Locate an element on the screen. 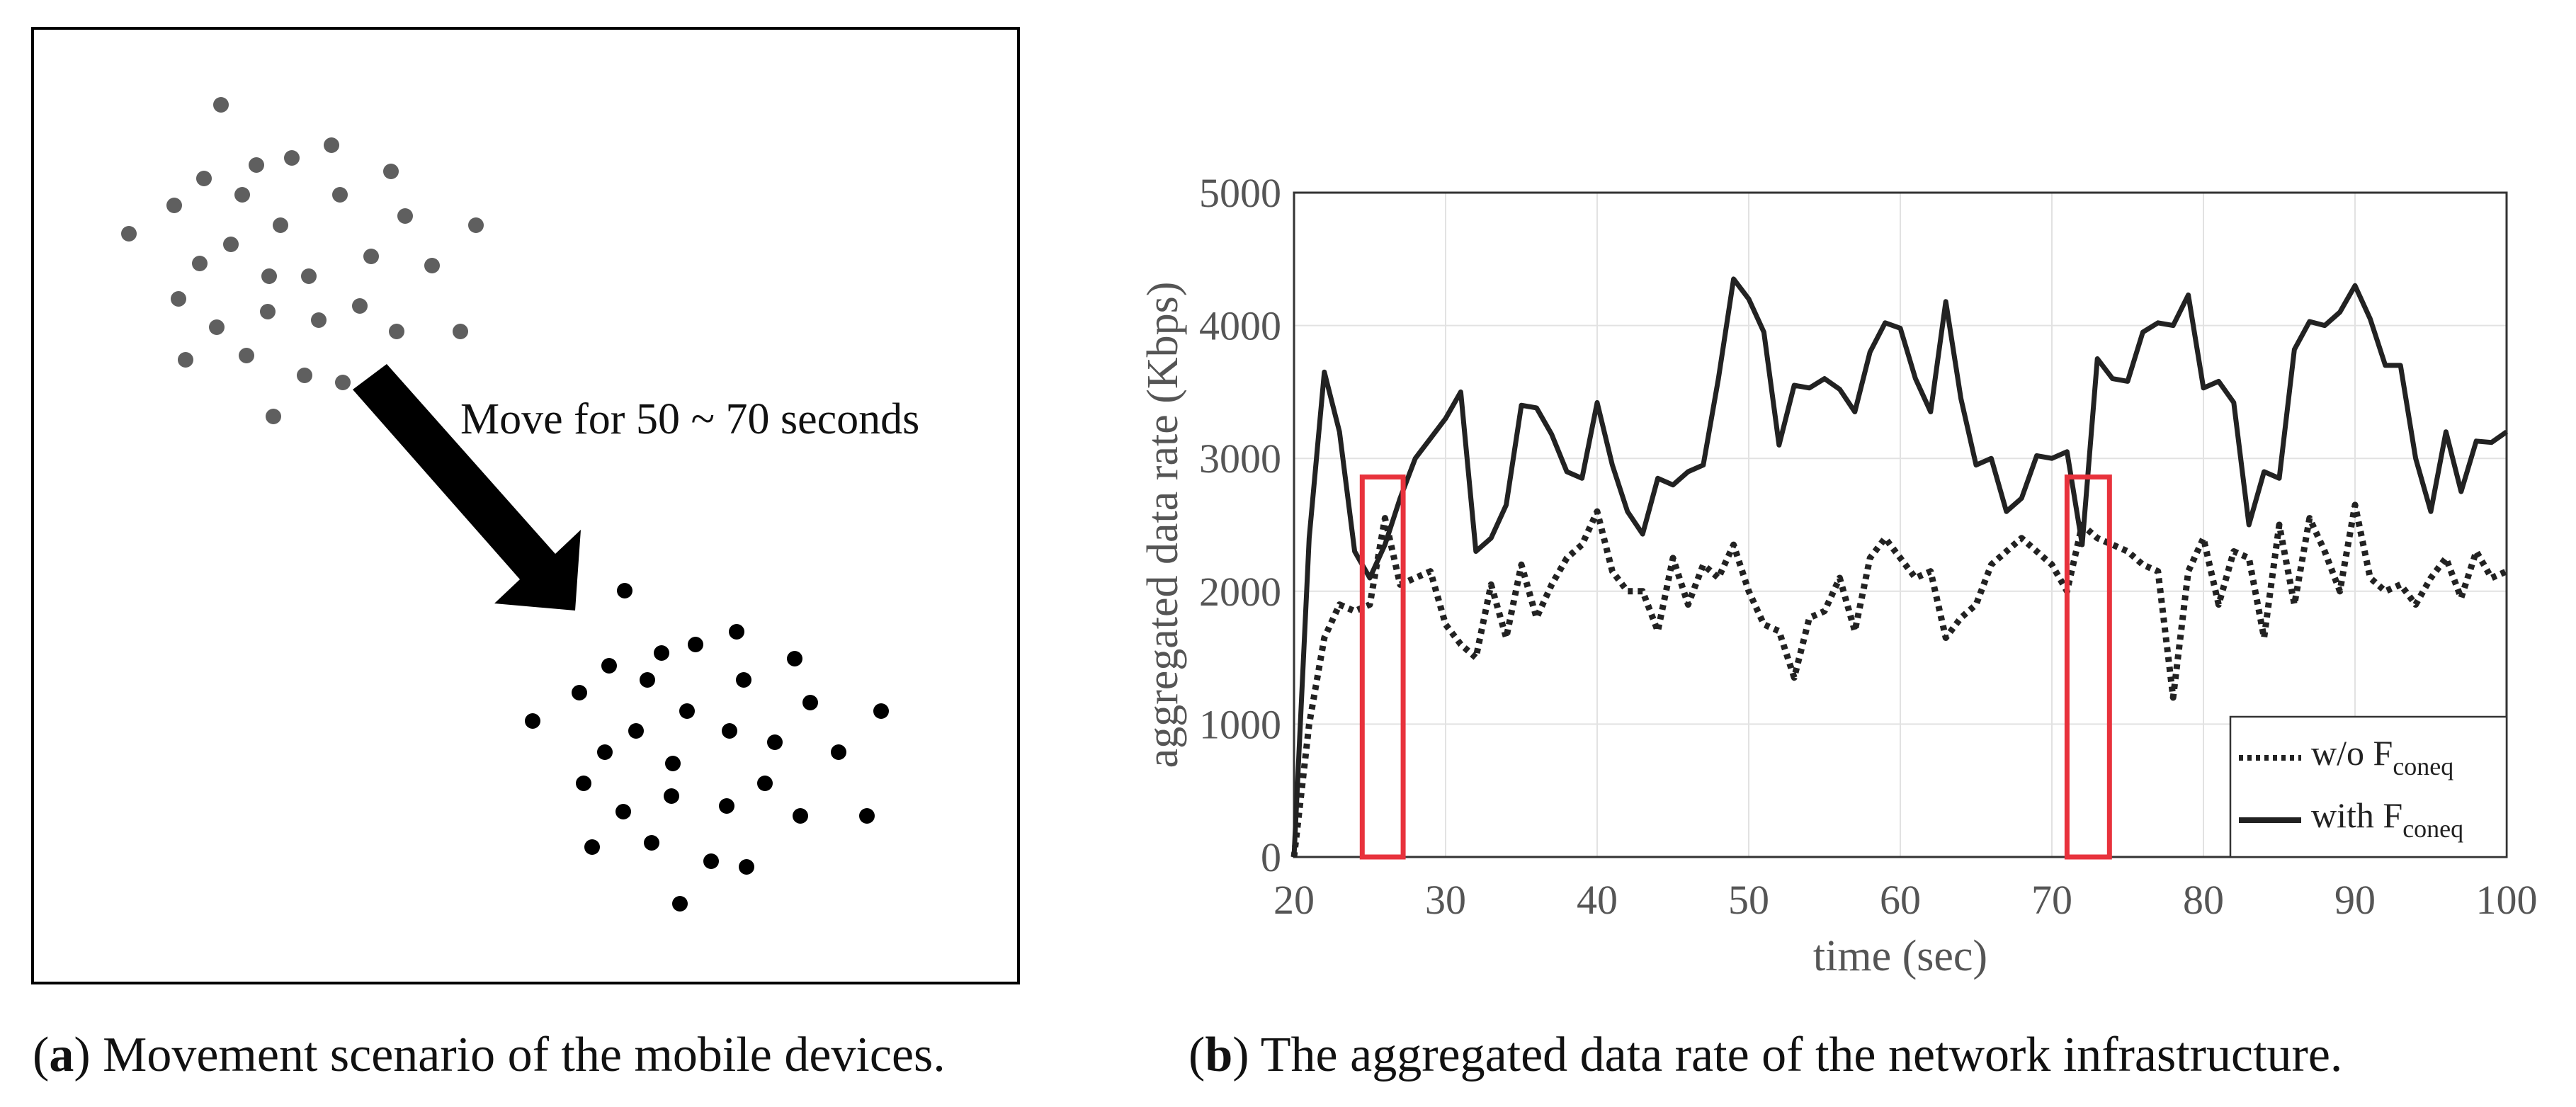 This screenshot has width=2576, height=1107. legend-label-without: w/o Fconeq is located at coordinates (2382, 756).